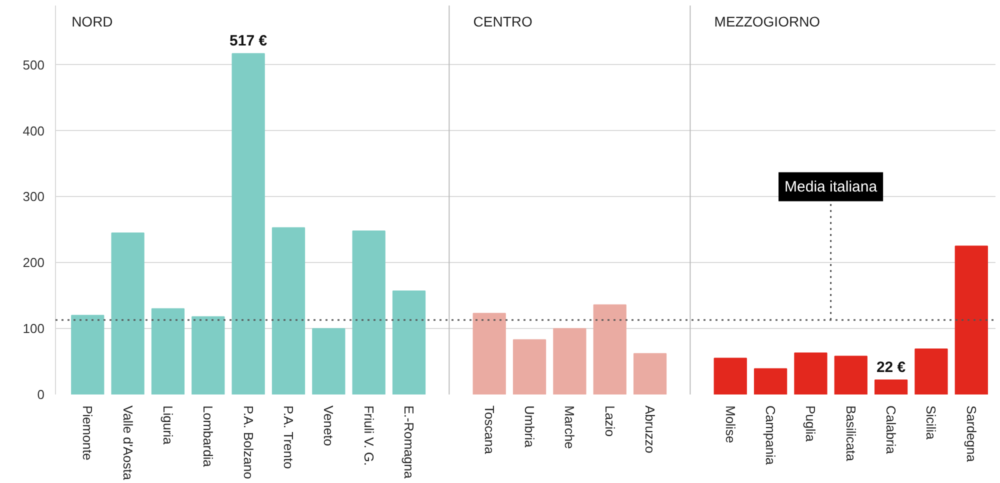 This screenshot has height=483, width=1000. Describe the element at coordinates (88, 433) in the screenshot. I see `x-tick-label: Piemonte` at that location.